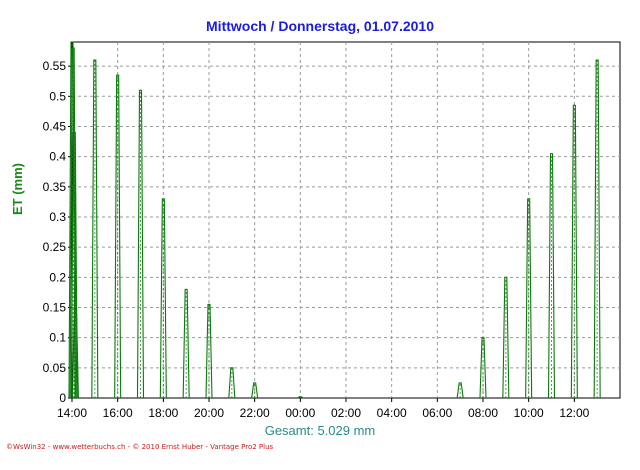 The image size is (640, 470). I want to click on x-tick-label: 06:00, so click(437, 413).